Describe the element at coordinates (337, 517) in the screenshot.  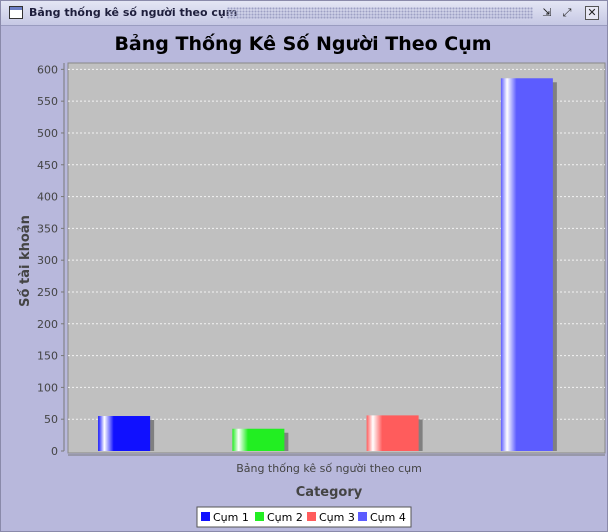
I see `legend-item-label: Cụm 3` at that location.